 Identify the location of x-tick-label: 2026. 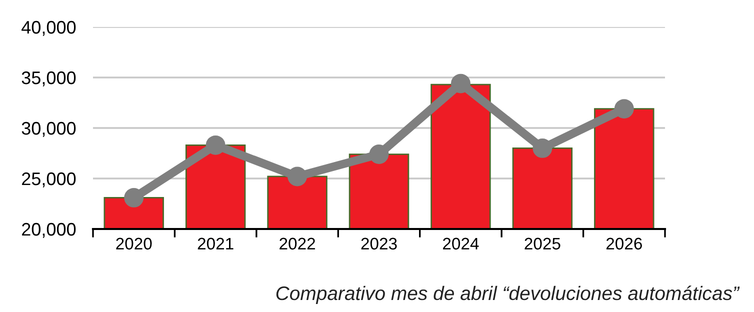
(624, 244).